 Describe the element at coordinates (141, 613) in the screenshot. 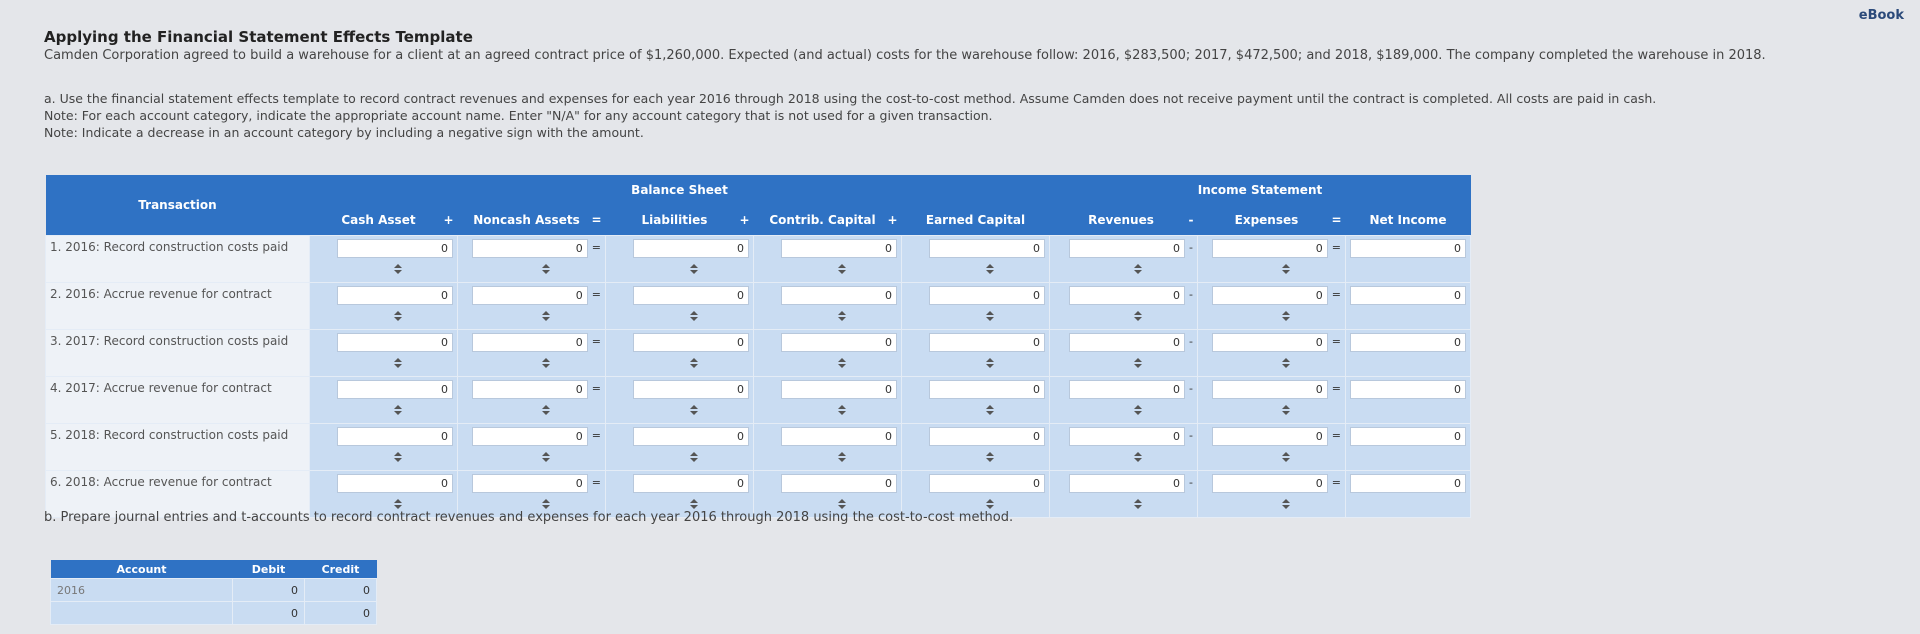

I see `account-cell` at that location.